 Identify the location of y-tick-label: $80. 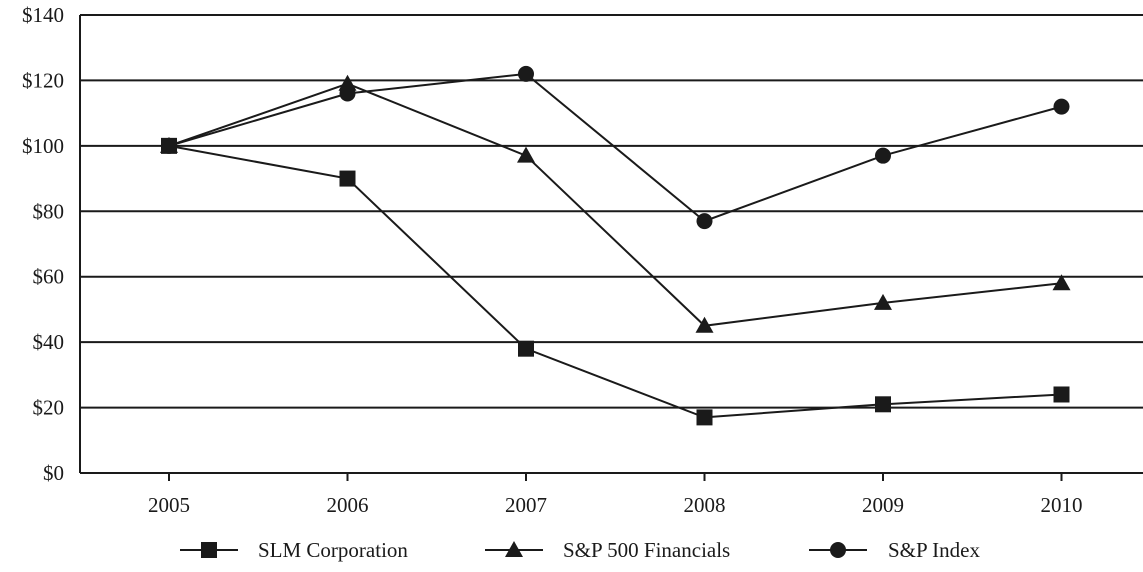
(49, 211).